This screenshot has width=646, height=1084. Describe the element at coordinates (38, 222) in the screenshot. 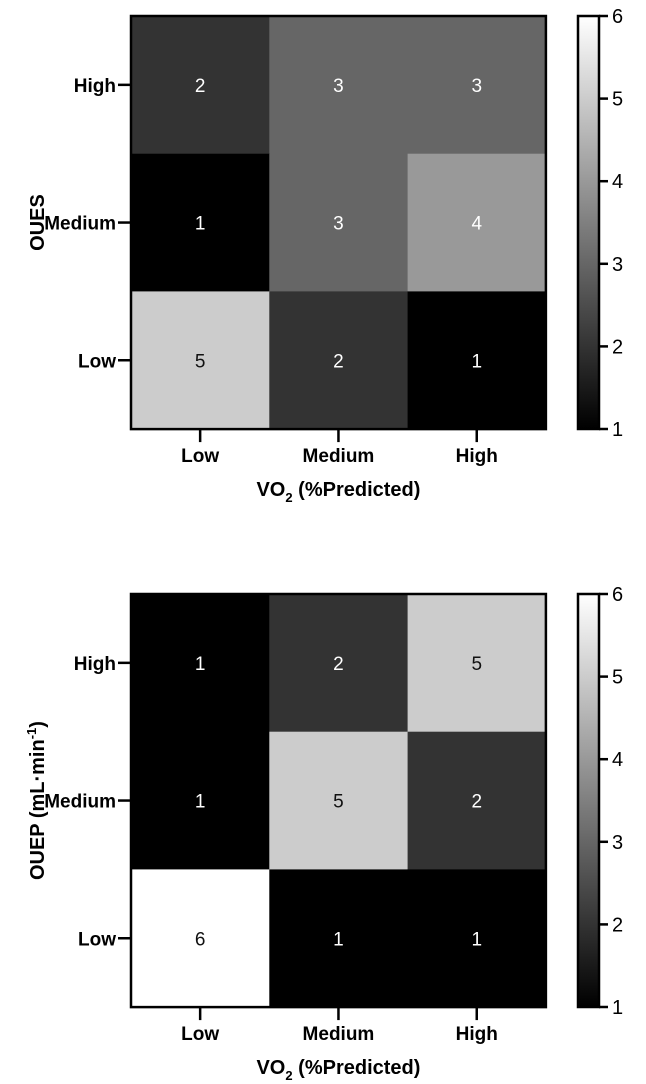

I see `y-axis-title: OUES` at that location.